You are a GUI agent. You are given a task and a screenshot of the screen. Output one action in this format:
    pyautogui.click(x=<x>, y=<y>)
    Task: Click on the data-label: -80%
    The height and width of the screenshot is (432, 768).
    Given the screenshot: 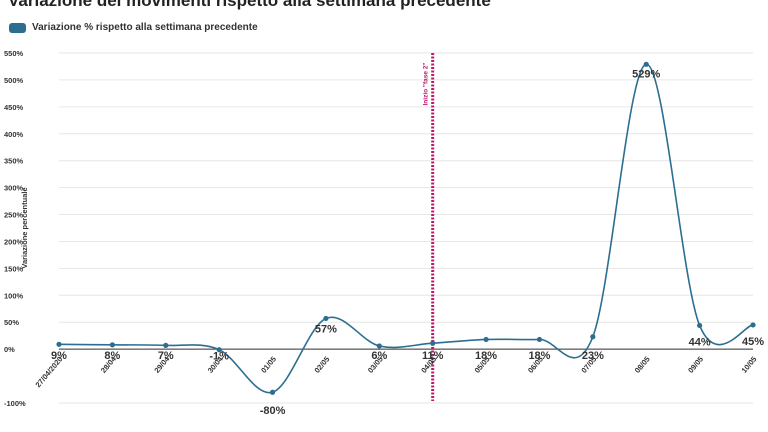 What is the action you would take?
    pyautogui.click(x=273, y=411)
    